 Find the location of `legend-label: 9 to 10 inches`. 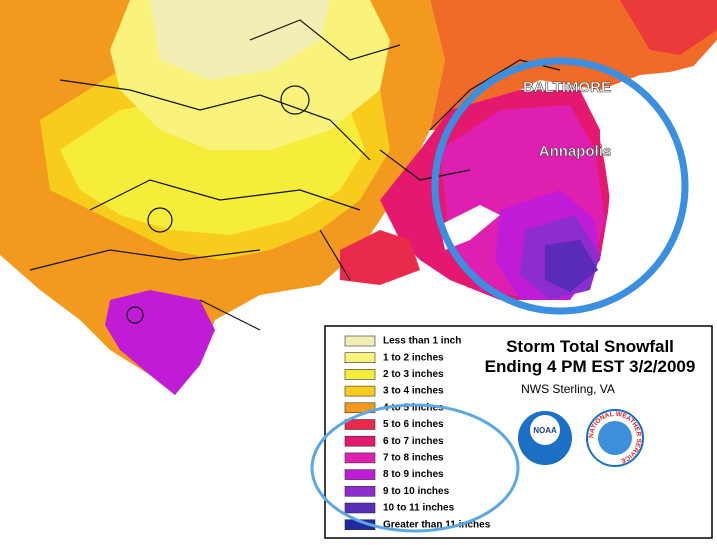

legend-label: 9 to 10 inches is located at coordinates (416, 491).